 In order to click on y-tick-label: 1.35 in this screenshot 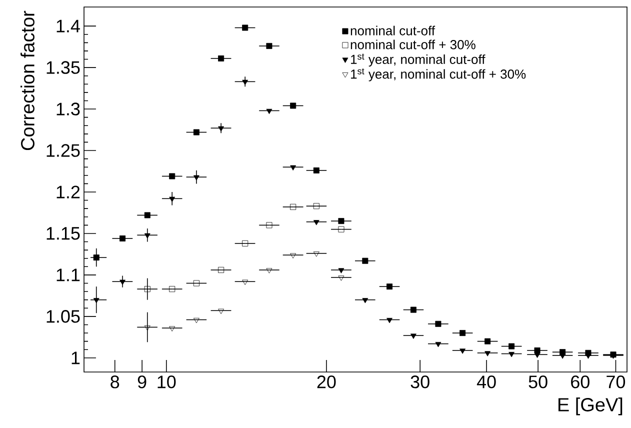, I will do `click(63, 67)`.